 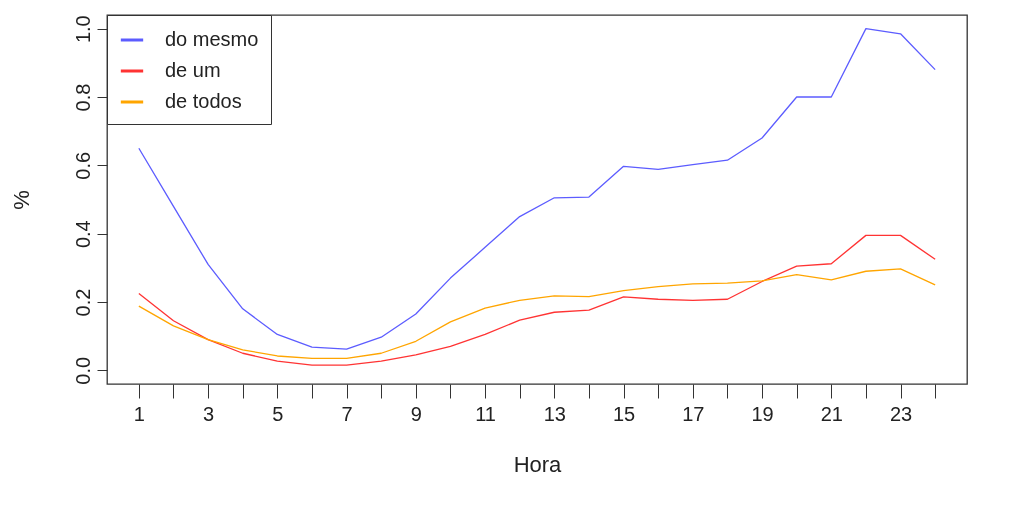 What do you see at coordinates (693, 413) in the screenshot?
I see `x-tick-label: 17` at bounding box center [693, 413].